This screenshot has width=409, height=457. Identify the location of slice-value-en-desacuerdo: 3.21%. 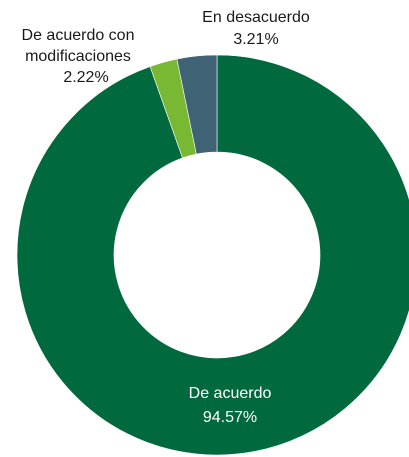
(255, 39).